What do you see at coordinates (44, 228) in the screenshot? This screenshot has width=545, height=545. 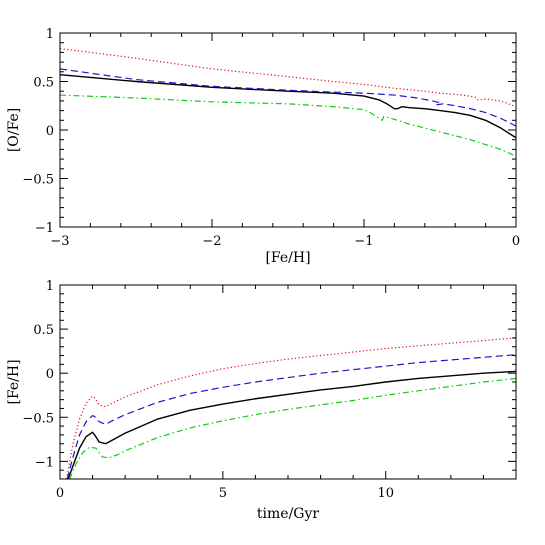 I see `top-y-tick-label: −1` at bounding box center [44, 228].